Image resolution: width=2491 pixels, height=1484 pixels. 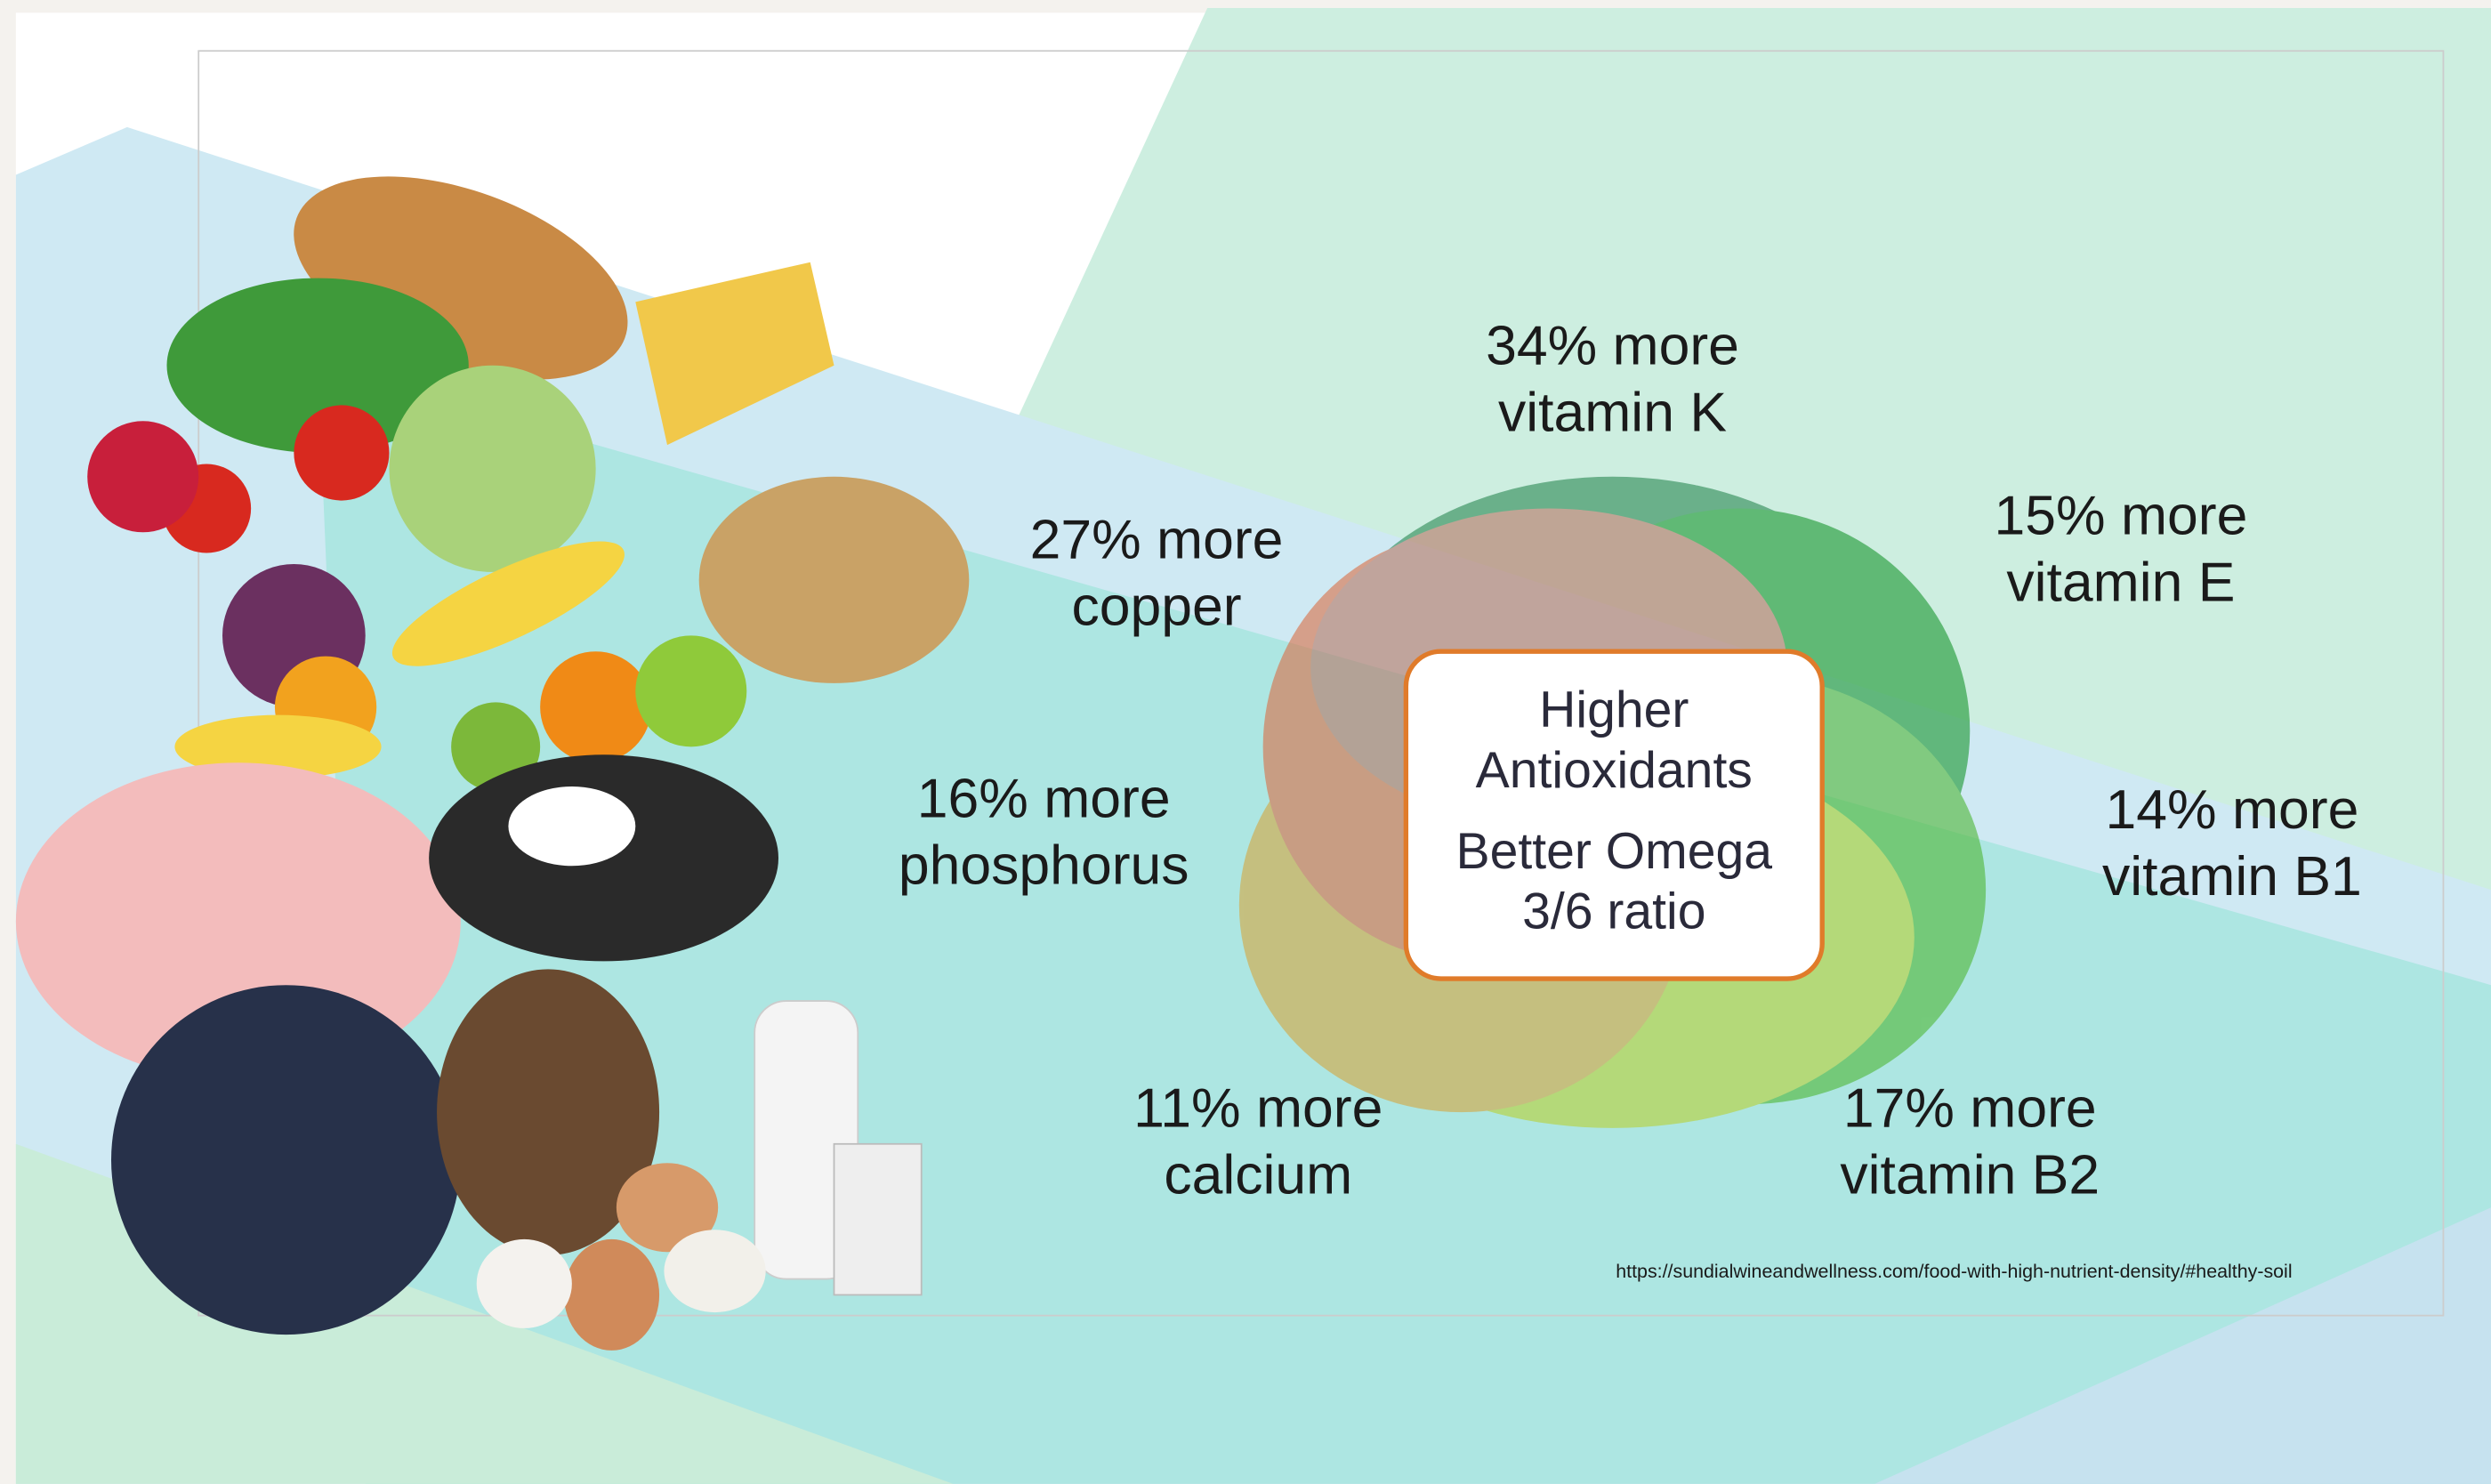 I want to click on nutrient-label: vitamin B2, so click(x=1970, y=1175).